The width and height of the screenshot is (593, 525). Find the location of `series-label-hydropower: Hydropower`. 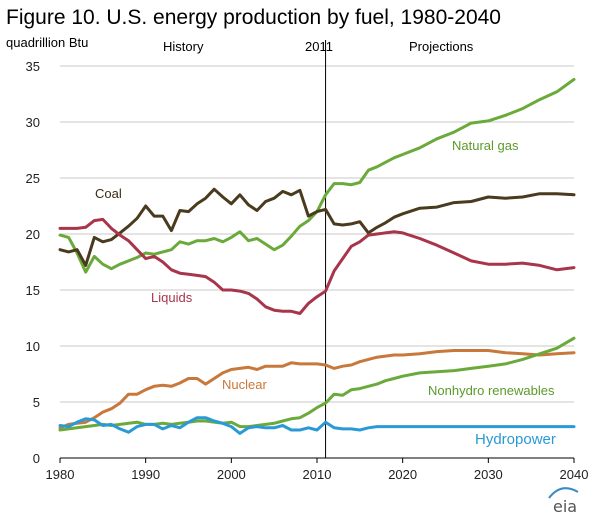

series-label-hydropower: Hydropower is located at coordinates (515, 439).